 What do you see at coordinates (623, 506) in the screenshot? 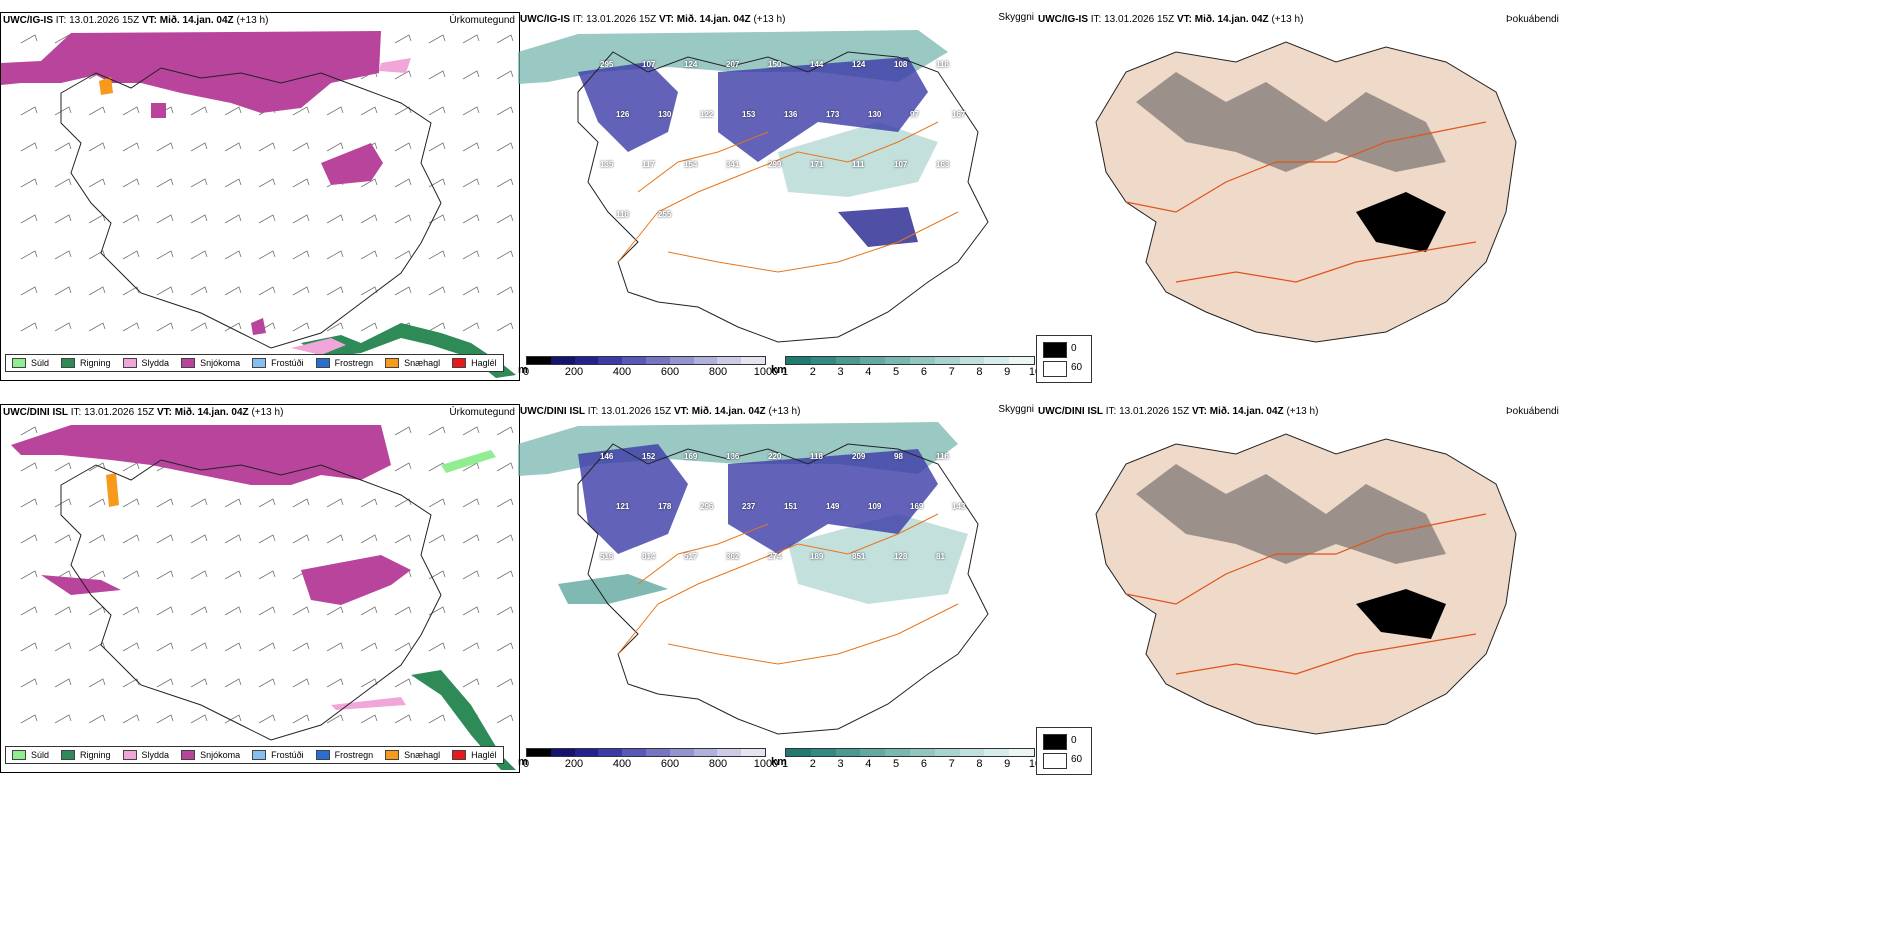
I see `cloud-base-value-label: 121` at bounding box center [623, 506].